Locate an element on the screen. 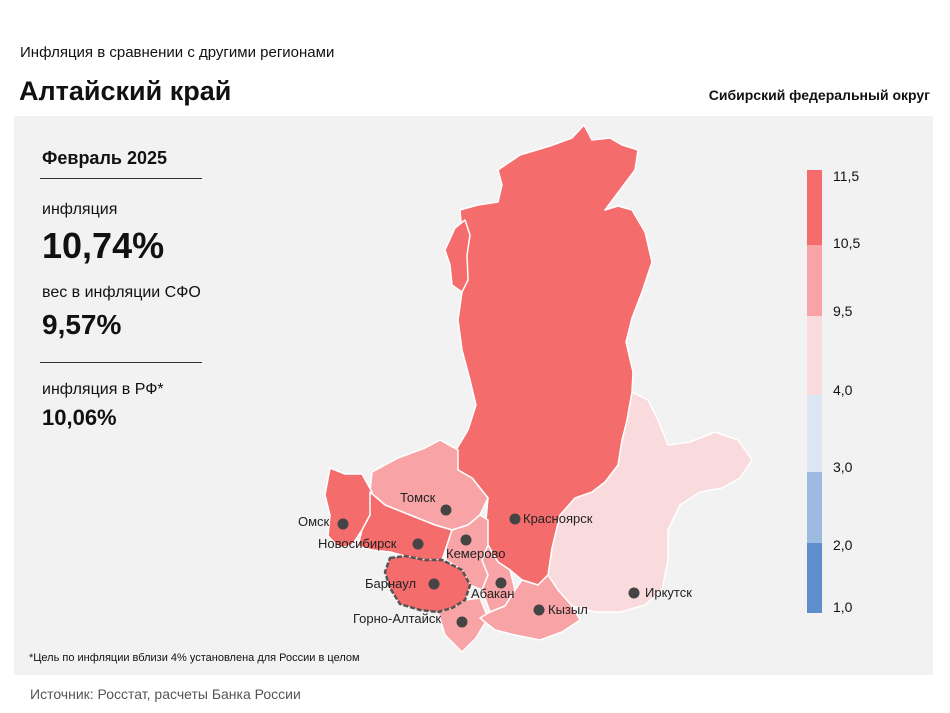 Image resolution: width=950 pixels, height=713 pixels. city-label-barnaul: Барнаул is located at coordinates (390, 583).